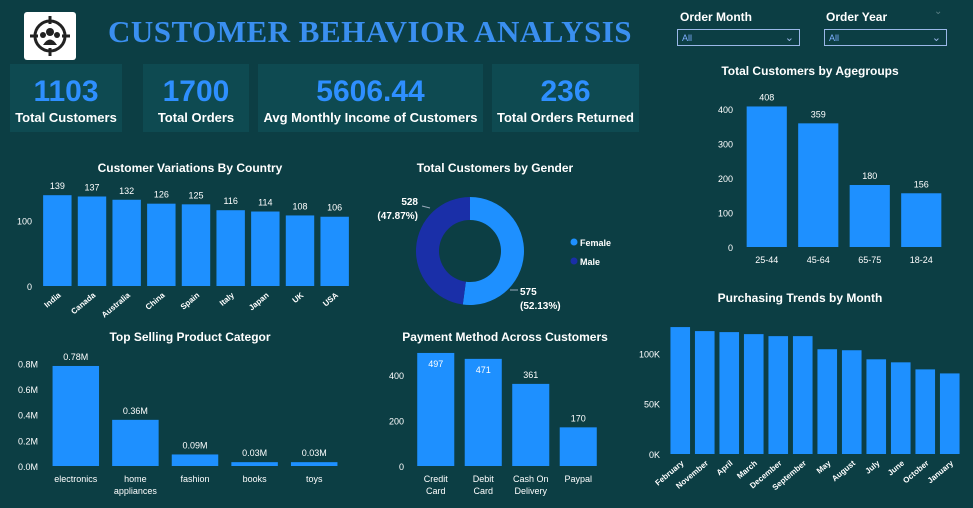 The image size is (973, 508). What do you see at coordinates (155, 301) in the screenshot?
I see `country-x-tick-label: China` at bounding box center [155, 301].